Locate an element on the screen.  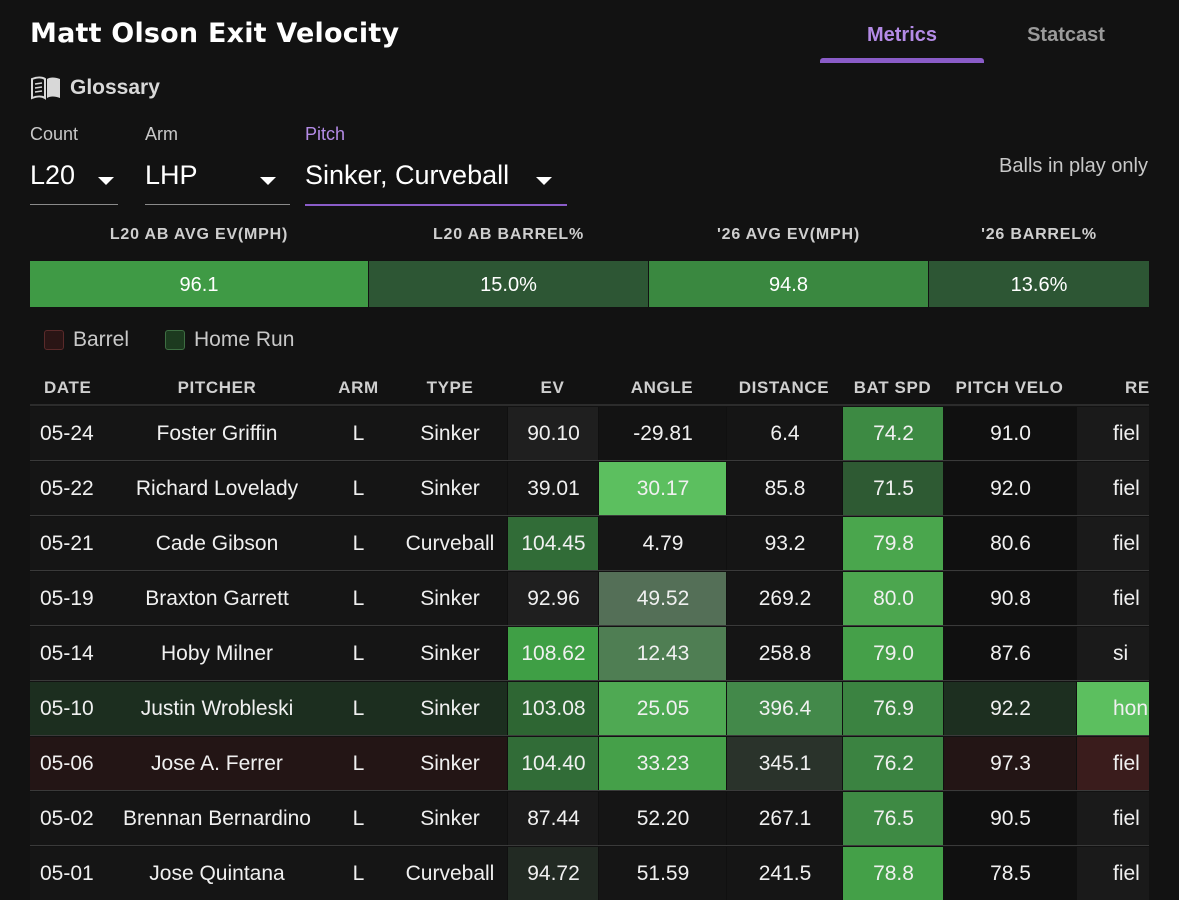
cell-ev: 39.01 is located at coordinates (553, 489).